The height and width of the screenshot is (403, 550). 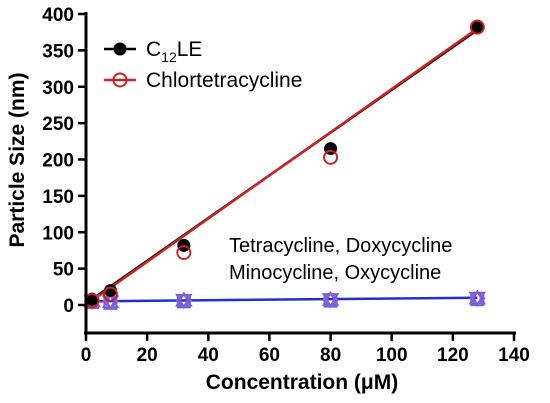 I want to click on legend-label-chlortetracycline: Chlortetracycline, so click(x=224, y=80).